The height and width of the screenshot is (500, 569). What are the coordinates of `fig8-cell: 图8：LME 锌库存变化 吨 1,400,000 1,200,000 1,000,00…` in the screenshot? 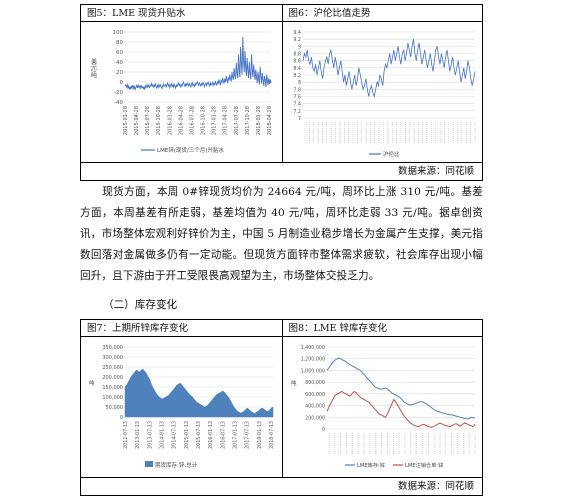 It's located at (381, 398).